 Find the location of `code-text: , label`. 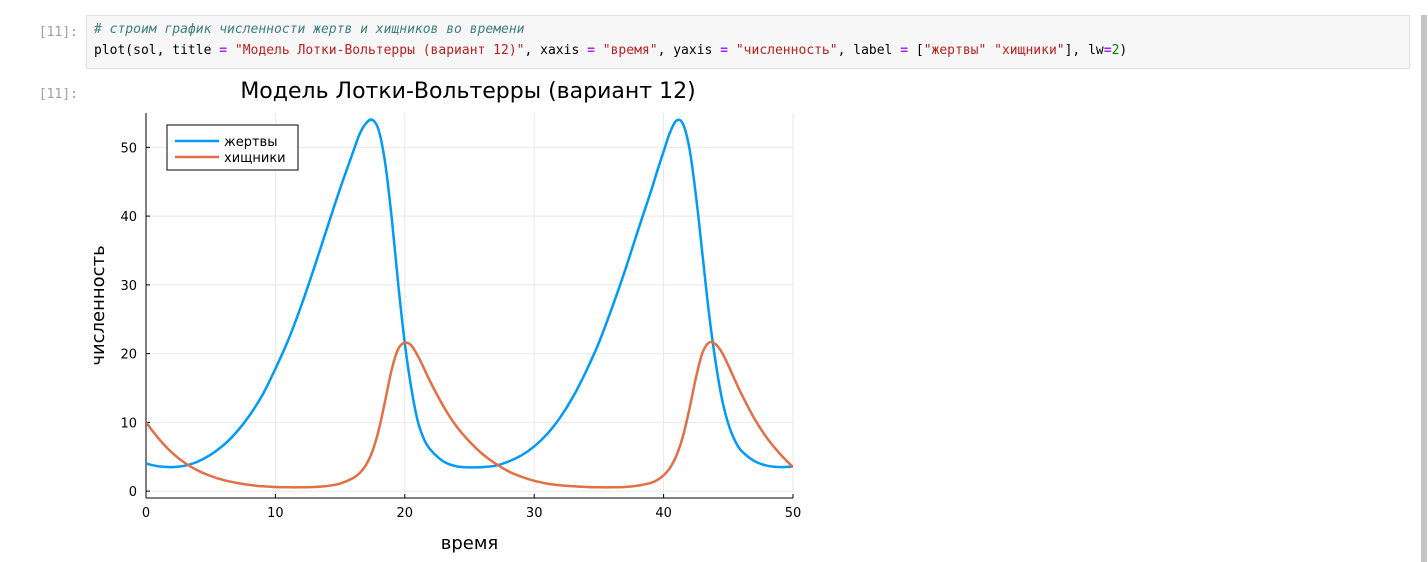

code-text: , label is located at coordinates (869, 50).